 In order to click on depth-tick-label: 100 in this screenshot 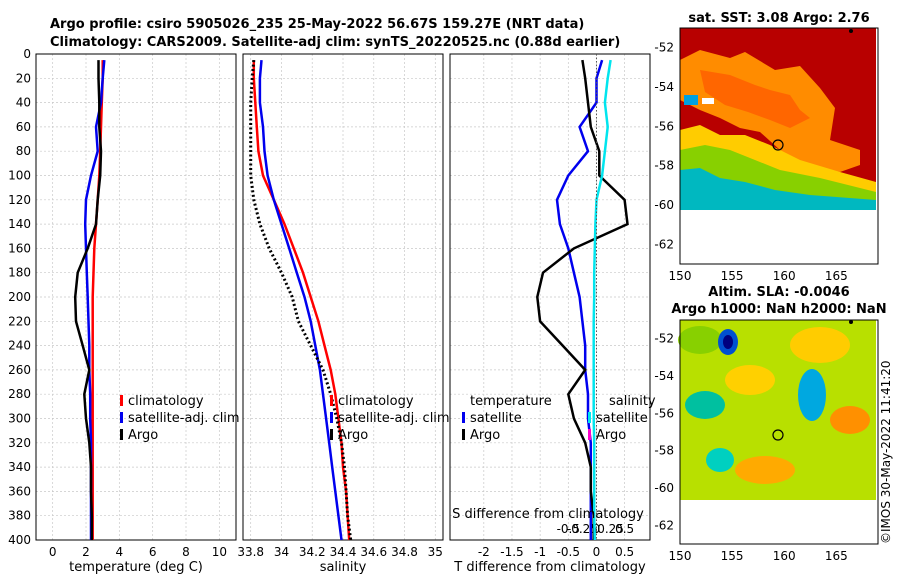, I will do `click(19, 176)`.